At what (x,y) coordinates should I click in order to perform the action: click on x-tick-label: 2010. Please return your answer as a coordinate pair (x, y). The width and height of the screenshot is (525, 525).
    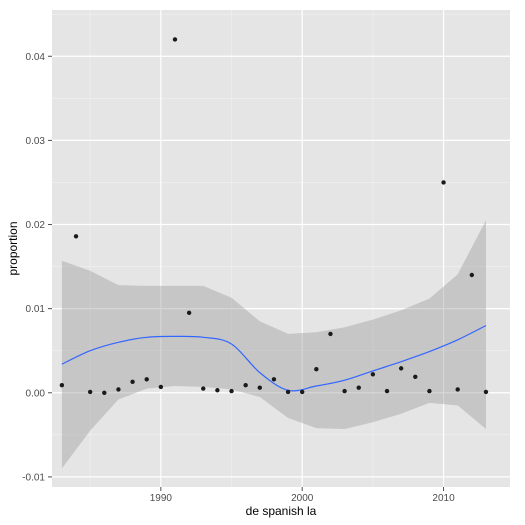
    Looking at the image, I should click on (443, 498).